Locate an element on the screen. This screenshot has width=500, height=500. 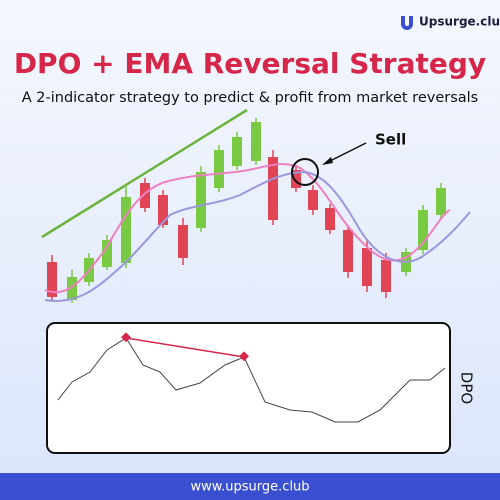
divergence-line is located at coordinates (185, 347).